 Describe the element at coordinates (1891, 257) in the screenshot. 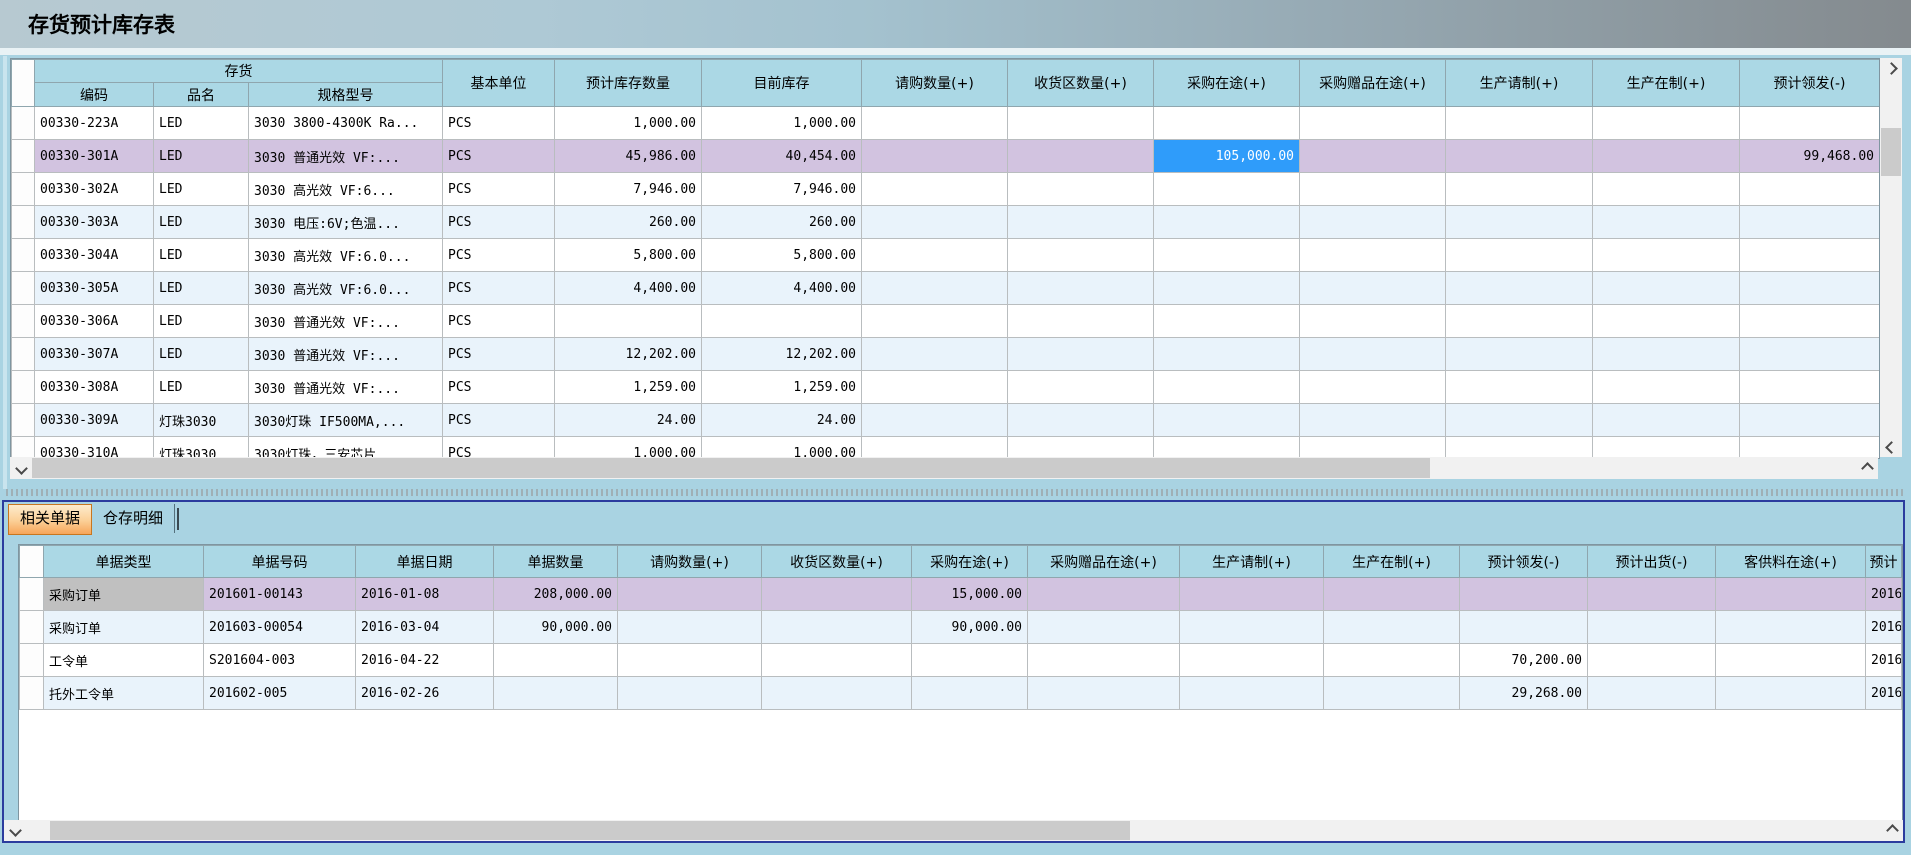

I see `vertical-scrollbar` at that location.